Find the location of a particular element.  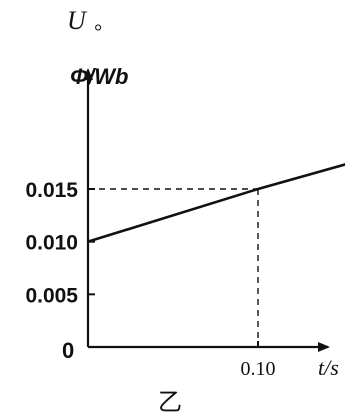

y-tick-group: 0.005 0.010 0.015 is located at coordinates (60, 243).